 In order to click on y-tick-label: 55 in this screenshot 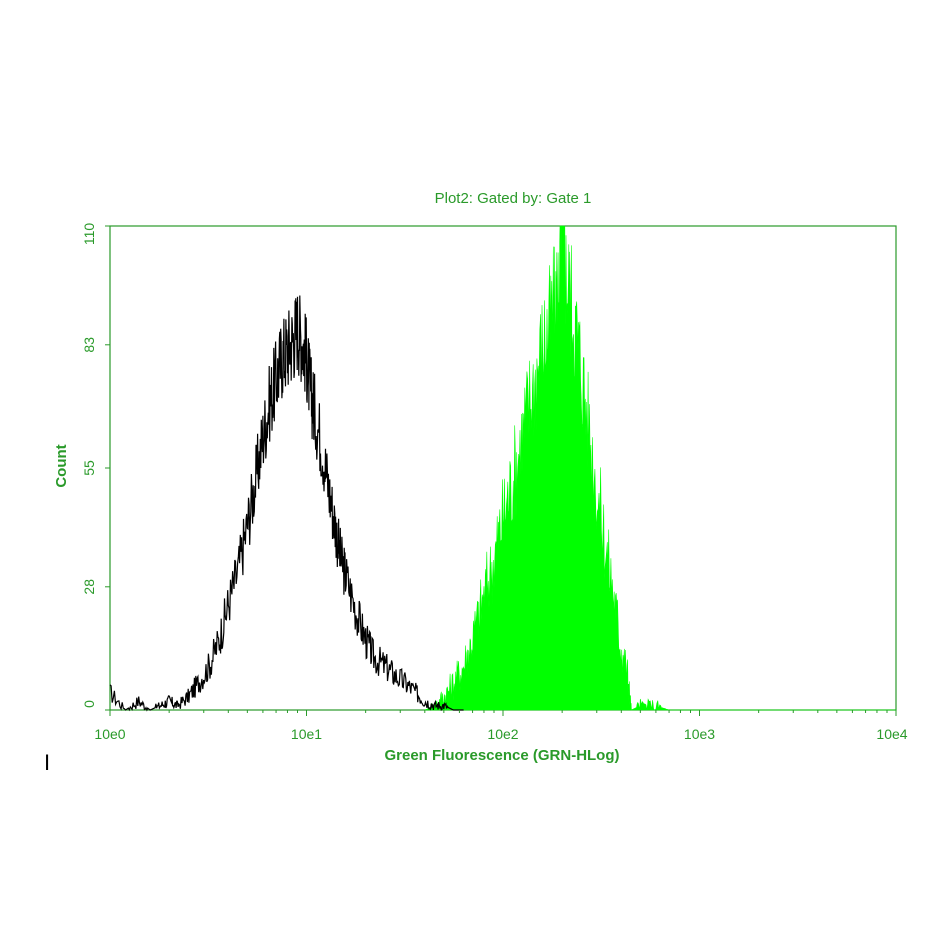, I will do `click(89, 468)`.